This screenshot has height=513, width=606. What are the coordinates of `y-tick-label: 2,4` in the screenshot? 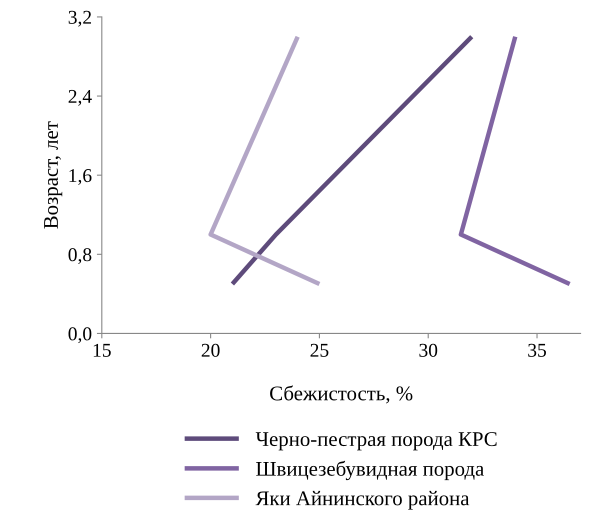 It's located at (80, 98).